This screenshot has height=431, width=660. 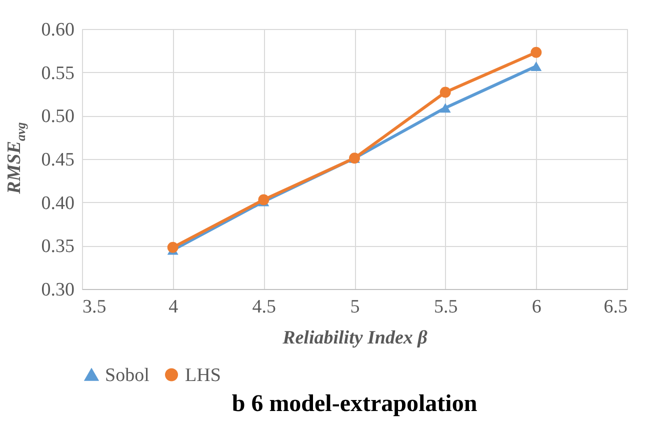 I want to click on y-tick-label: 0.40, so click(x=57, y=203).